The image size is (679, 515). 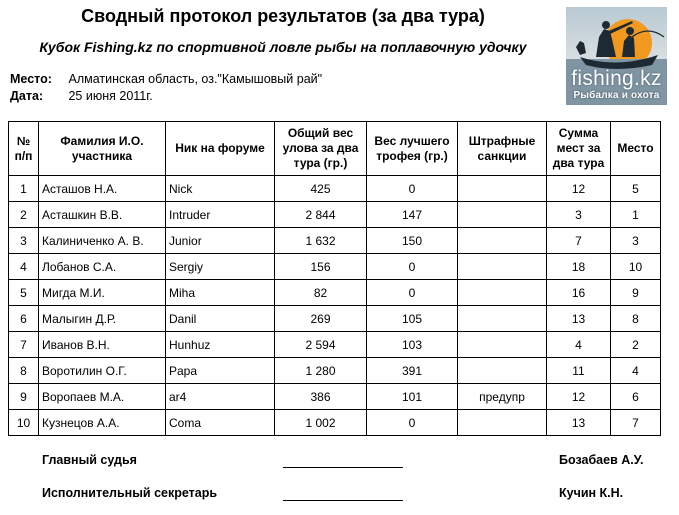 I want to click on table-row: 6 Малыгин Д.Р. Danil 269 105 13 8, so click(x=334, y=318).